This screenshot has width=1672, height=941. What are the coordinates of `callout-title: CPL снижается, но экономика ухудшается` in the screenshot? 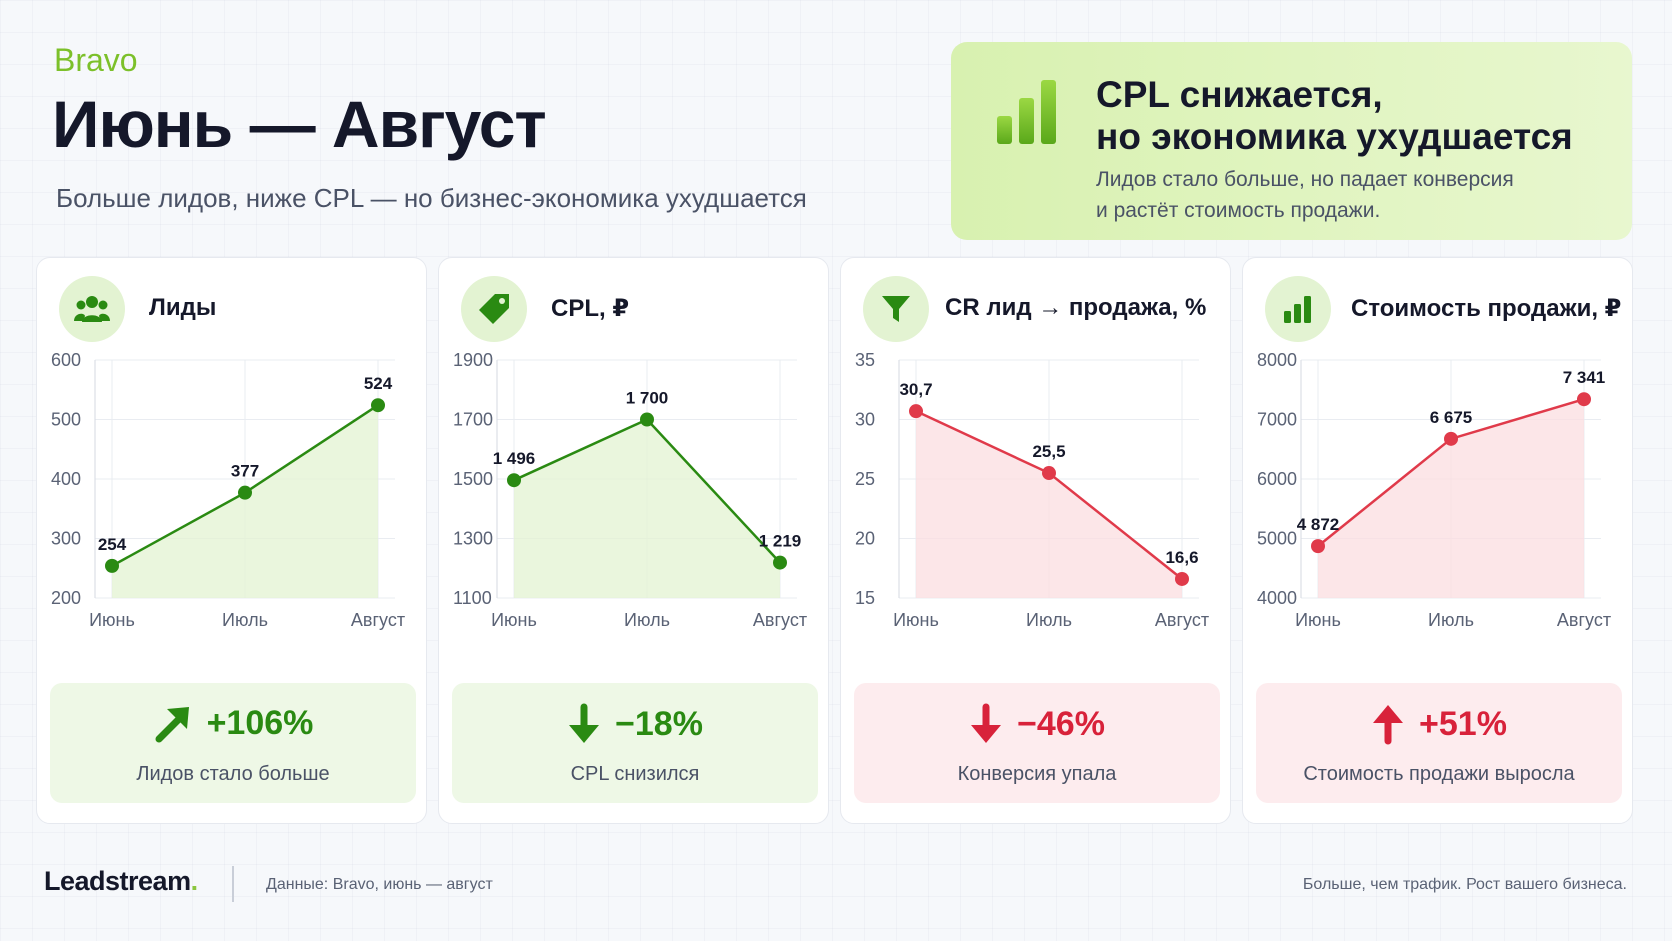 It's located at (1356, 116).